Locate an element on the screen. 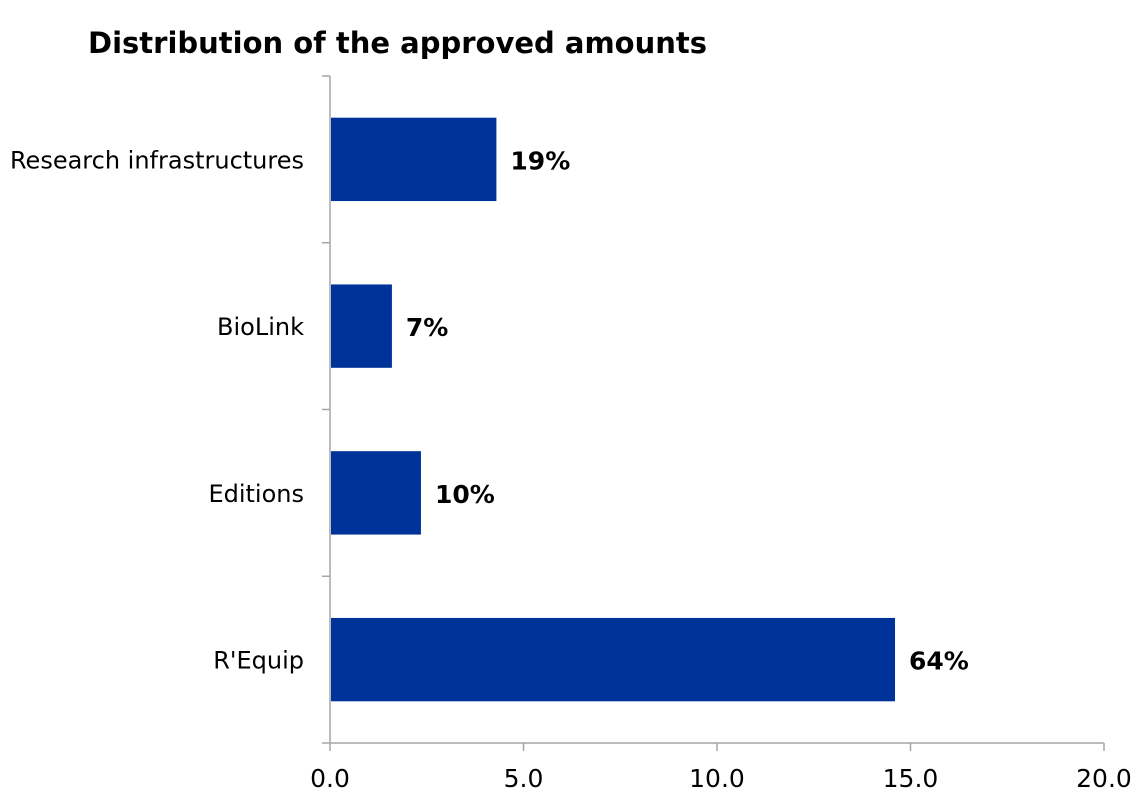 Image resolution: width=1131 pixels, height=804 pixels. category-label: Editions is located at coordinates (256, 494).